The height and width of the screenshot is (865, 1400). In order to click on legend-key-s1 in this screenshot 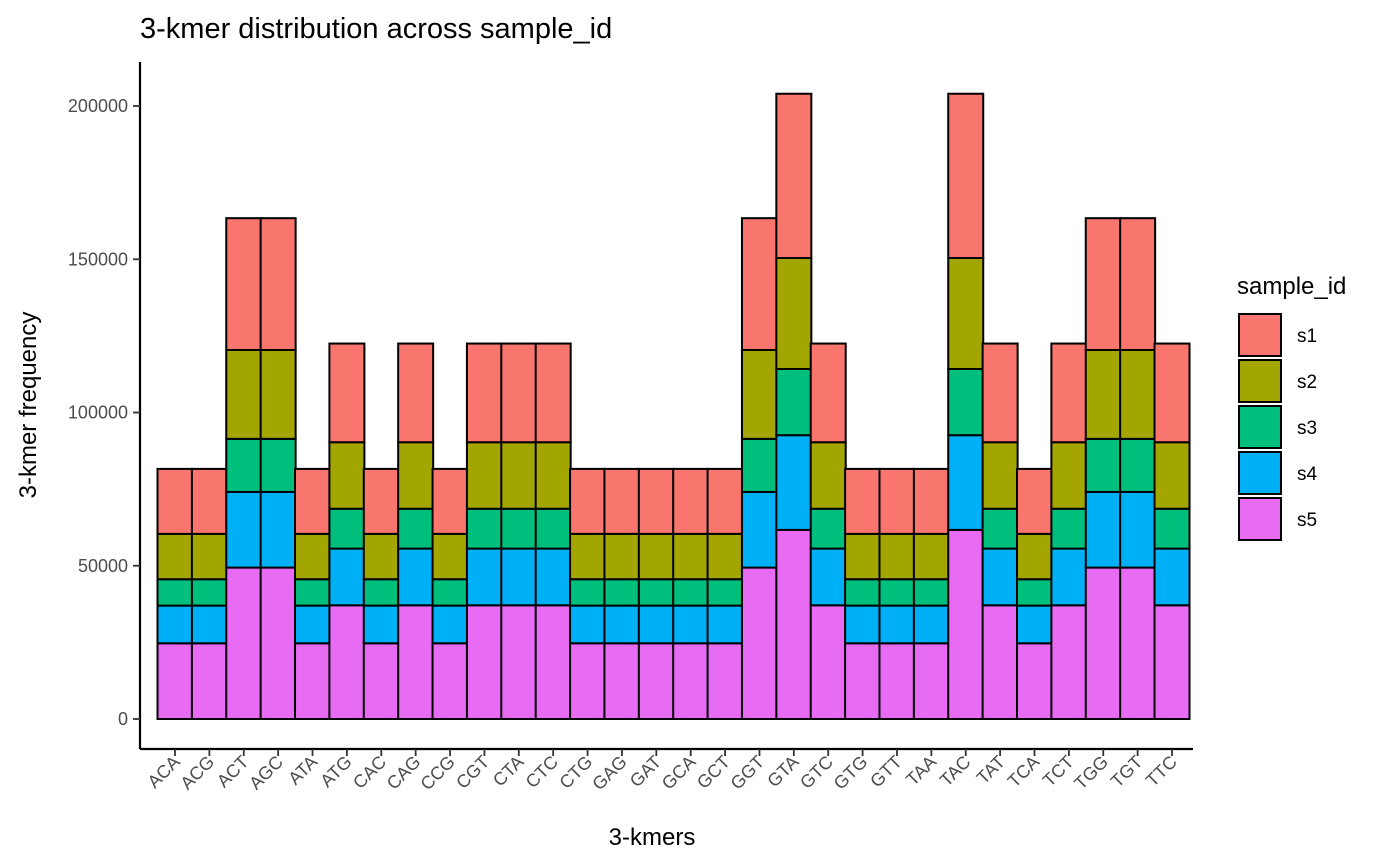, I will do `click(1260, 335)`.